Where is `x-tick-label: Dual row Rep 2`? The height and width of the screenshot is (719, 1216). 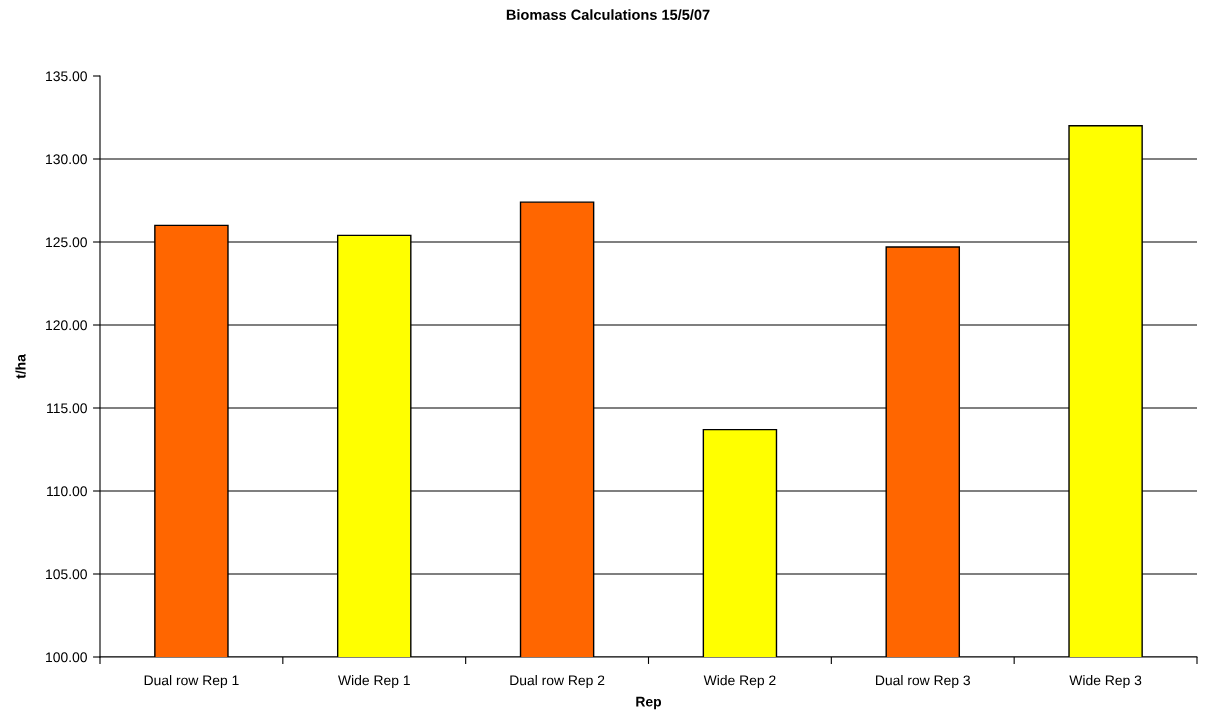 x-tick-label: Dual row Rep 2 is located at coordinates (557, 681).